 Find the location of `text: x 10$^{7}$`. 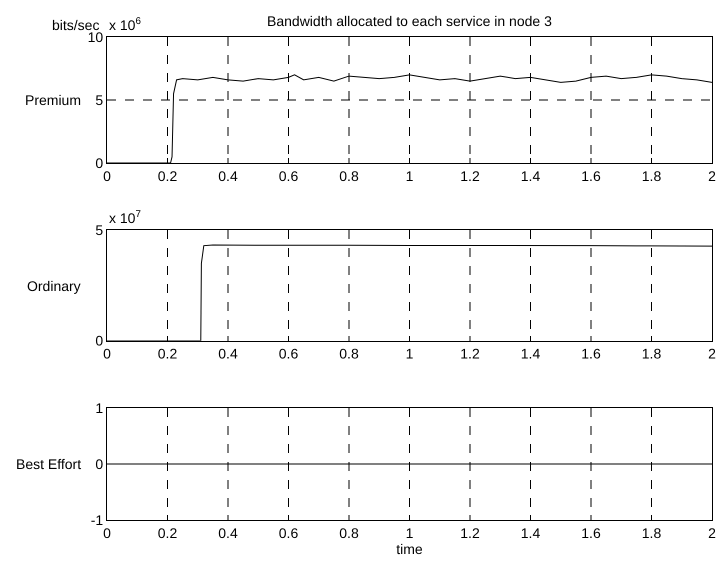

text: x 10$^{7}$ is located at coordinates (125, 217).